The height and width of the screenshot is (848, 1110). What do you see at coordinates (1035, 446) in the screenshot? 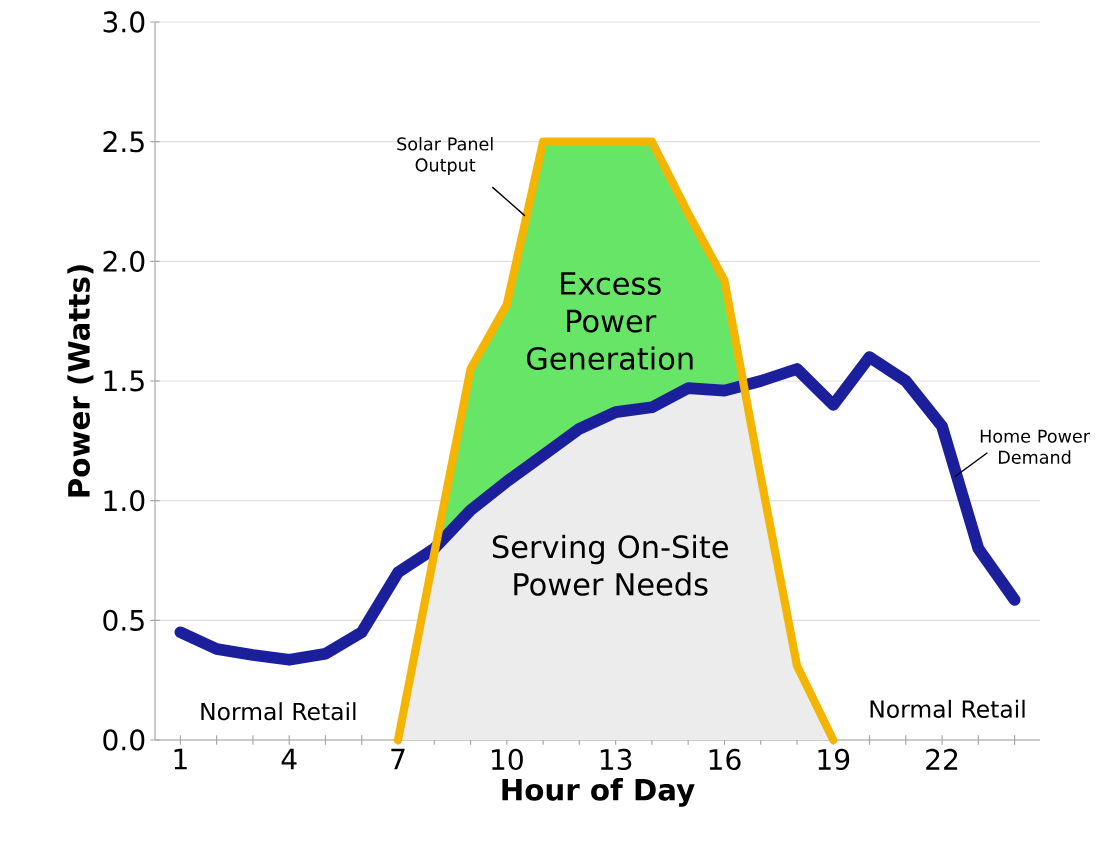
I see `annotation: Home Power Demand` at bounding box center [1035, 446].